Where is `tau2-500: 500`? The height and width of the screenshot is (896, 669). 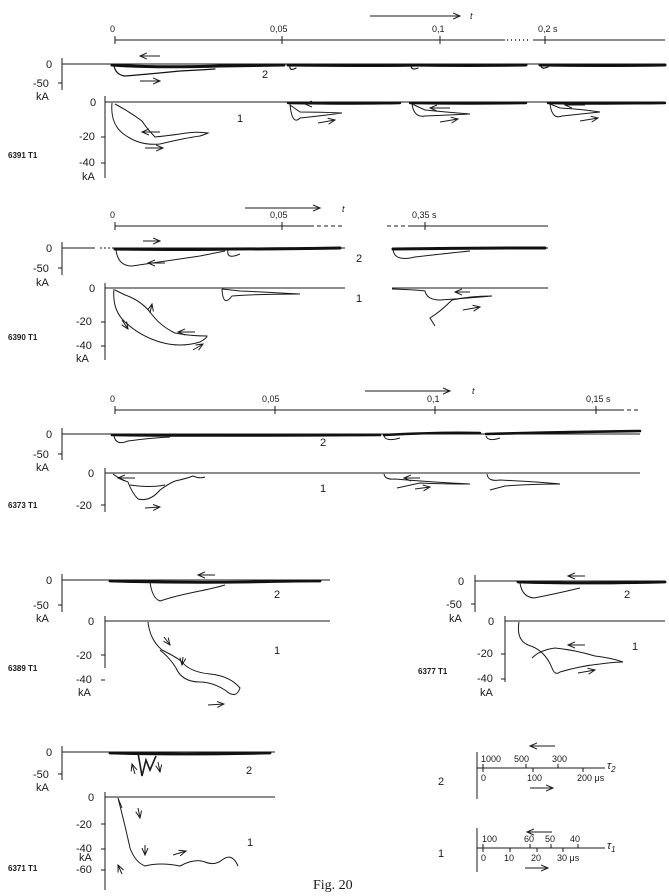
tau2-500: 500 is located at coordinates (521, 759).